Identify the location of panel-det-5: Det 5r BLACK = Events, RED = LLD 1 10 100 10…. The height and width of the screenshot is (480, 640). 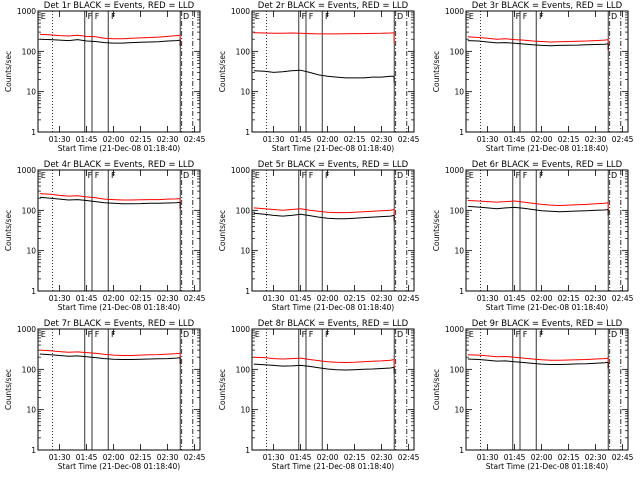
(319, 236).